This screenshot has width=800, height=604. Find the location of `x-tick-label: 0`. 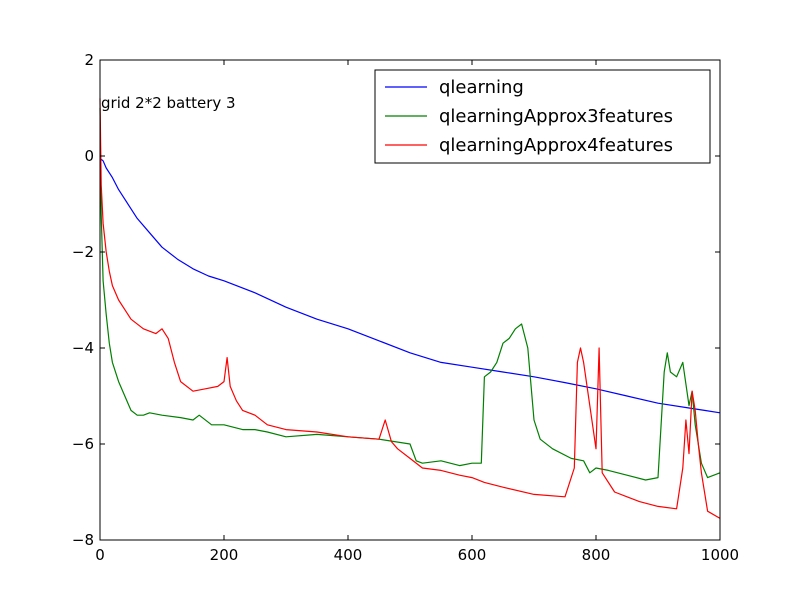

x-tick-label: 0 is located at coordinates (100, 555).